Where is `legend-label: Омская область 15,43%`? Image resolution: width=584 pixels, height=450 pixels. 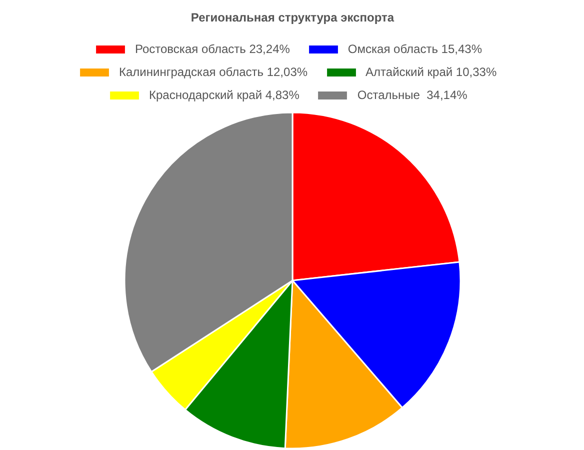
legend-label: Омская область 15,43% is located at coordinates (415, 49).